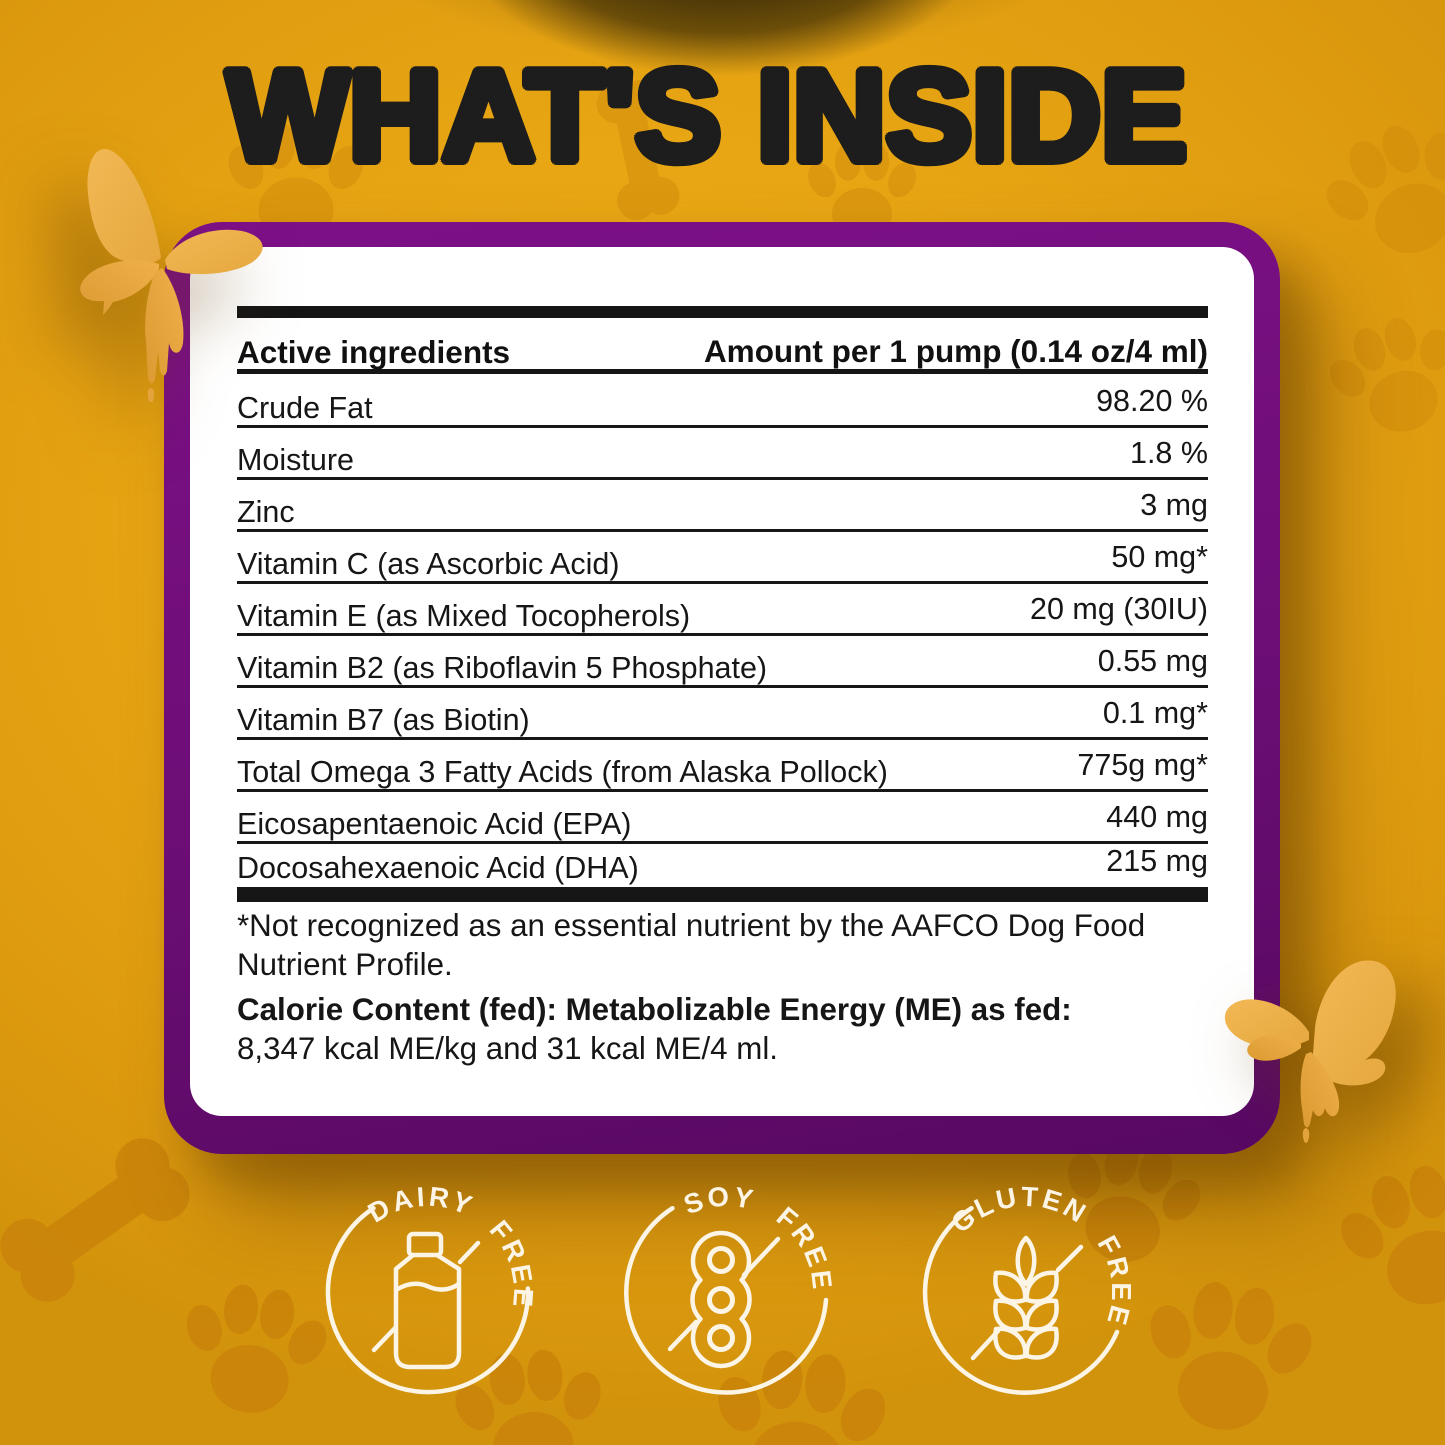 The height and width of the screenshot is (1445, 1445). What do you see at coordinates (451, 1246) in the screenshot?
I see `svg-text: DAIRY FREE` at bounding box center [451, 1246].